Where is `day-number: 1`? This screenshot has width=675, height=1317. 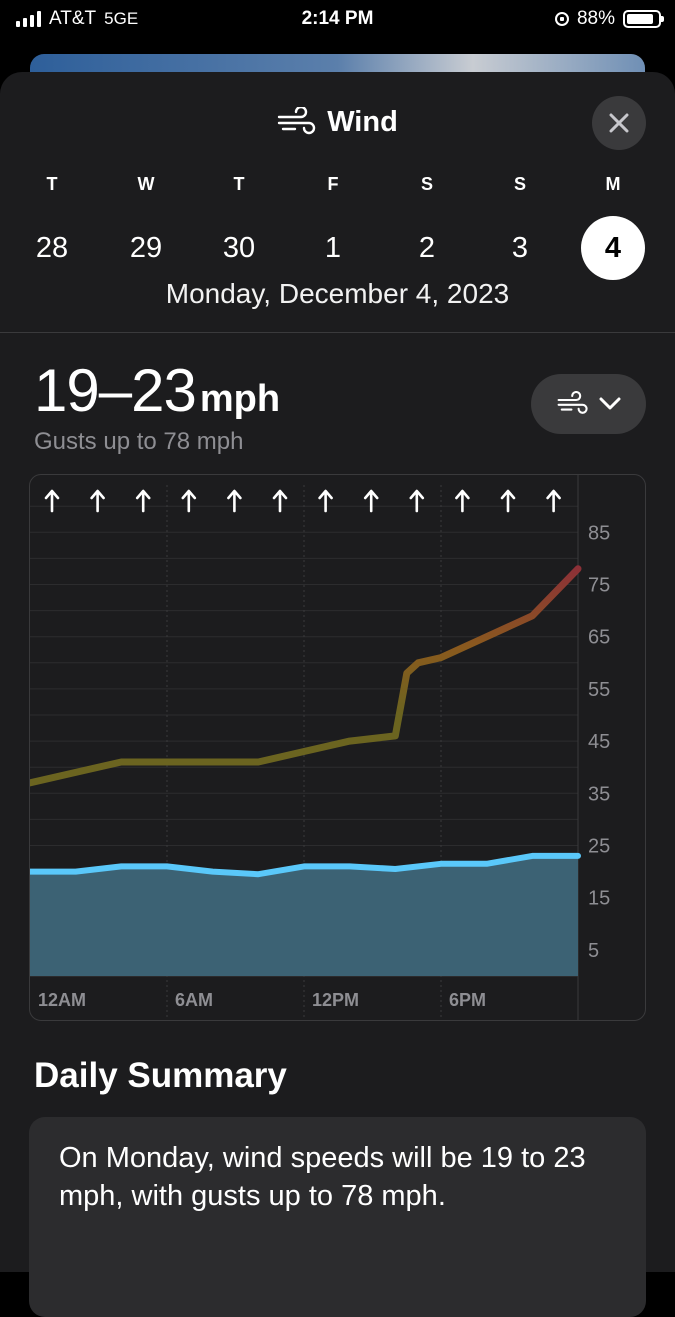 day-number: 1 is located at coordinates (333, 248).